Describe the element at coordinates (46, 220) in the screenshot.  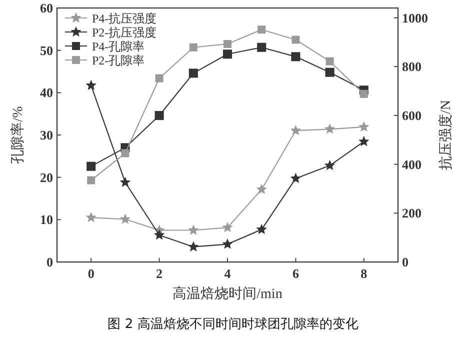
I see `y-tick-label: 10` at that location.